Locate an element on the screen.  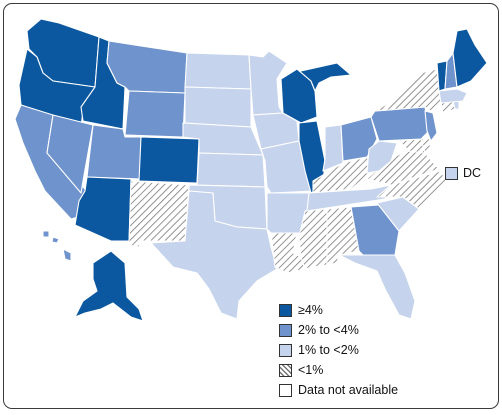
state-HI is located at coordinates (67, 255).